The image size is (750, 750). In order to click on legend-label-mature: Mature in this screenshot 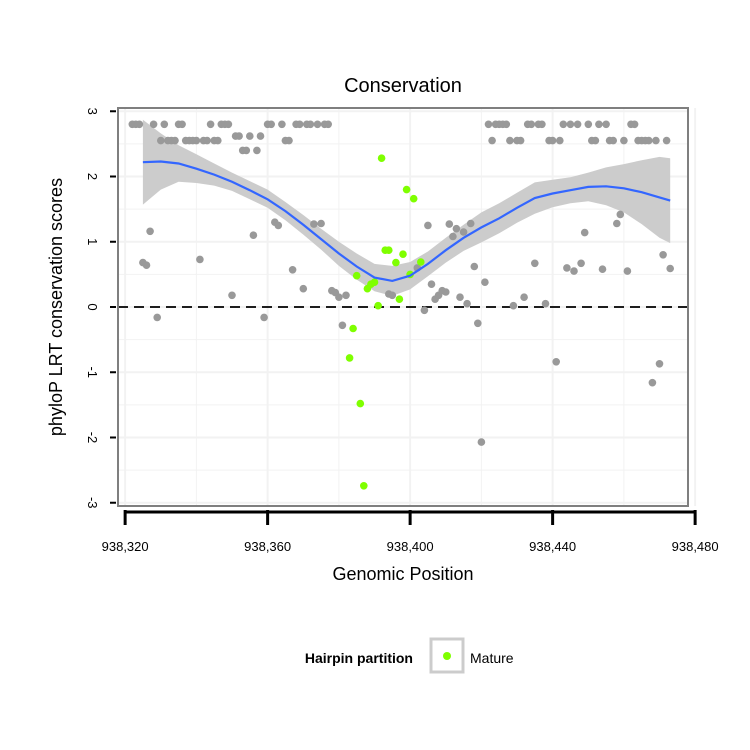, I will do `click(492, 658)`.